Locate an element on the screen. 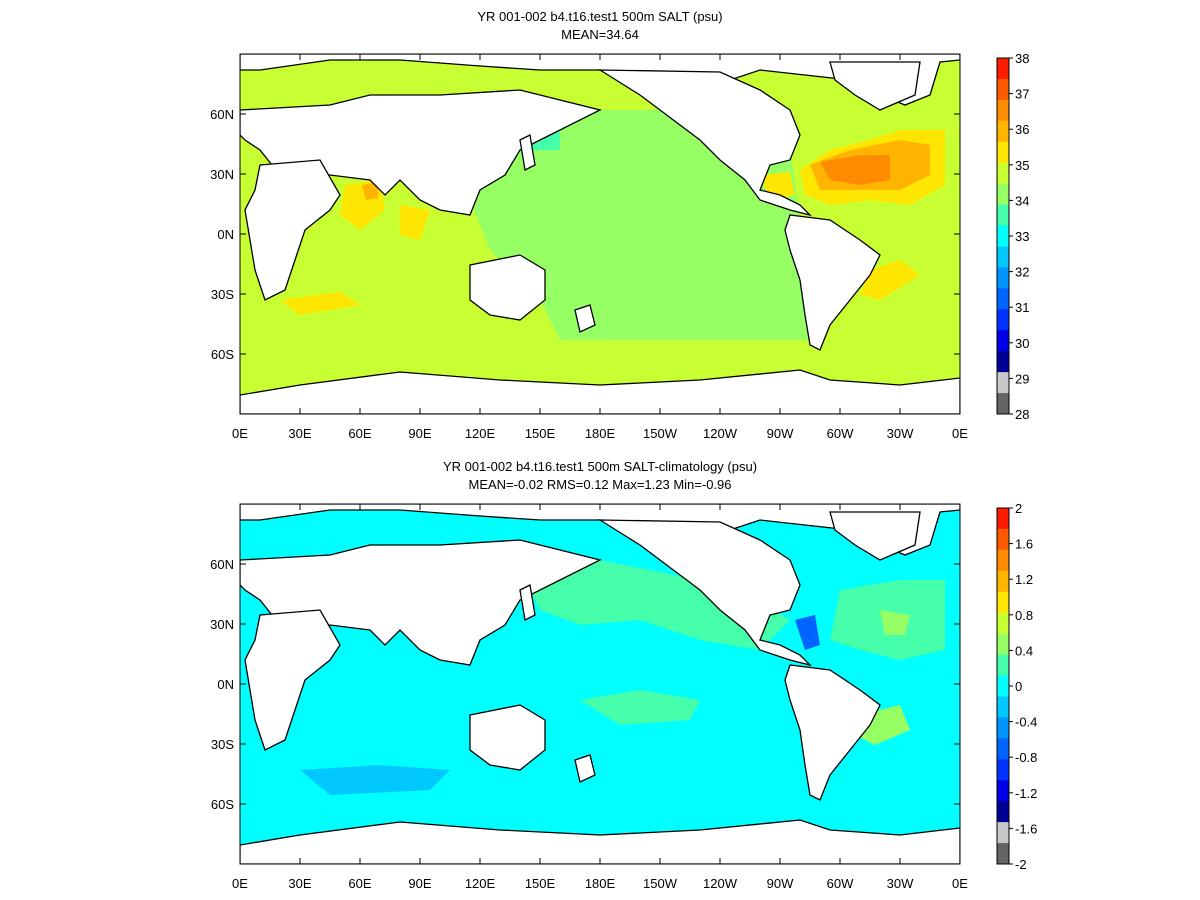 The width and height of the screenshot is (1200, 900). colorbar-tick-label: 33 is located at coordinates (1022, 236).